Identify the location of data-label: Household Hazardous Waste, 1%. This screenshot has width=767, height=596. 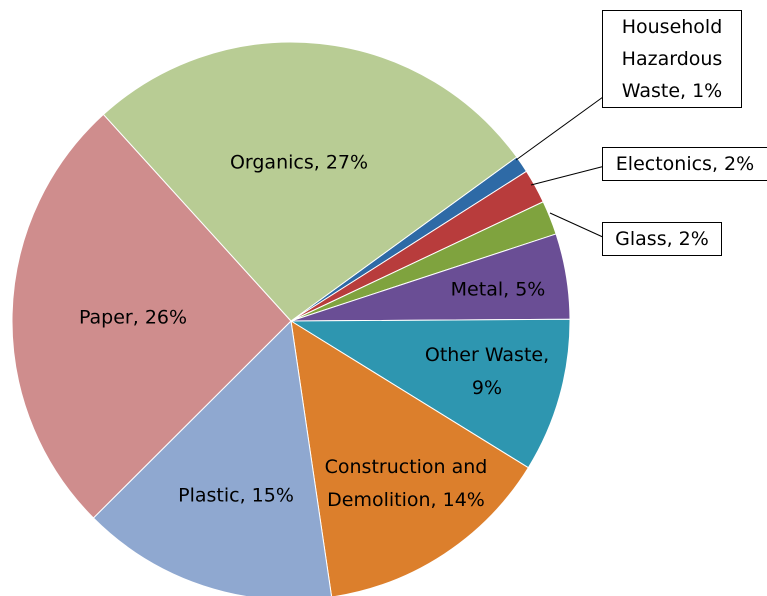
(672, 59).